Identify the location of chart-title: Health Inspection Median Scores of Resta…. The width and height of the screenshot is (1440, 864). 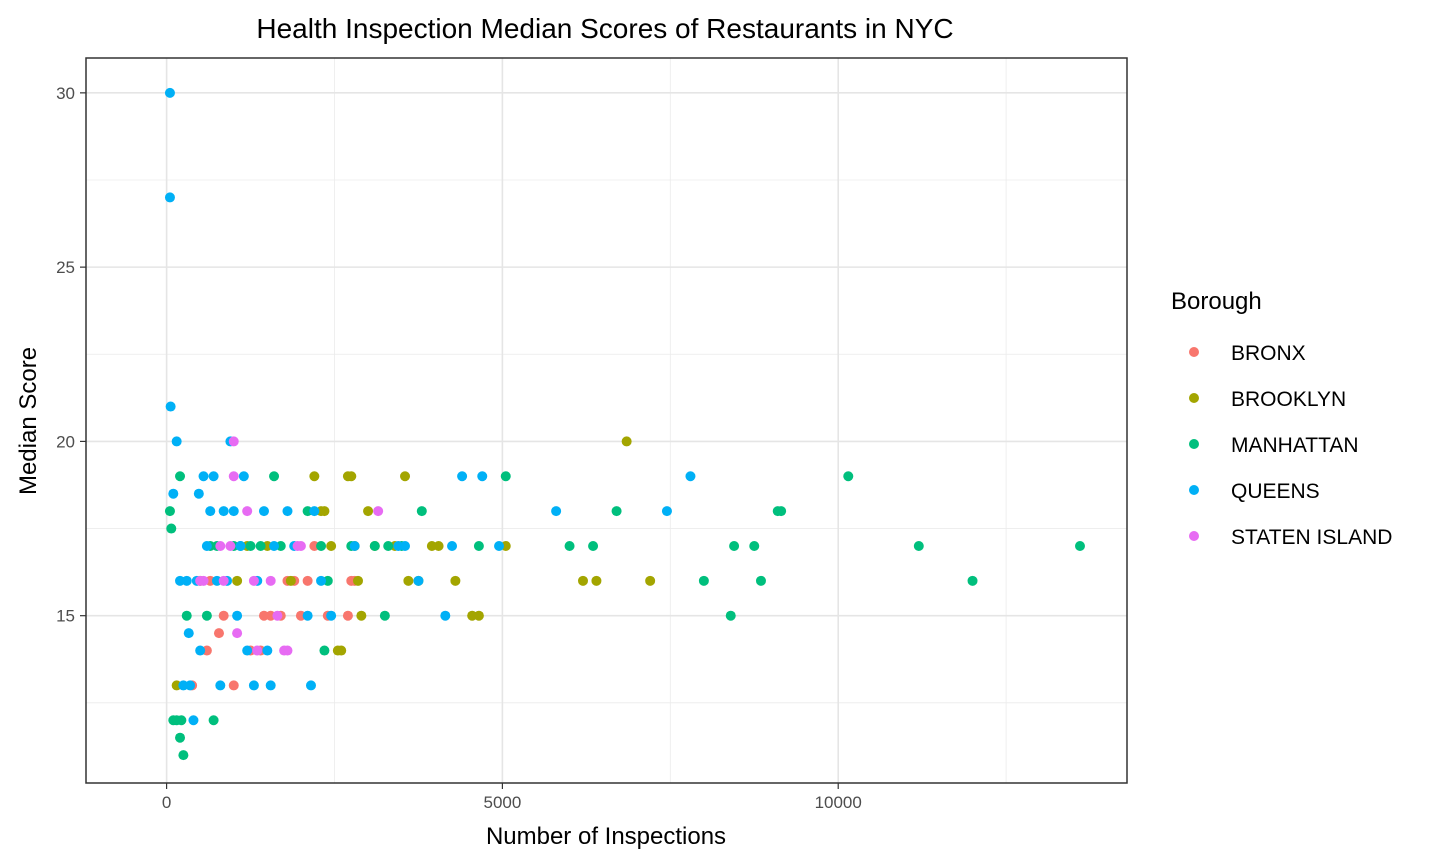
(604, 28).